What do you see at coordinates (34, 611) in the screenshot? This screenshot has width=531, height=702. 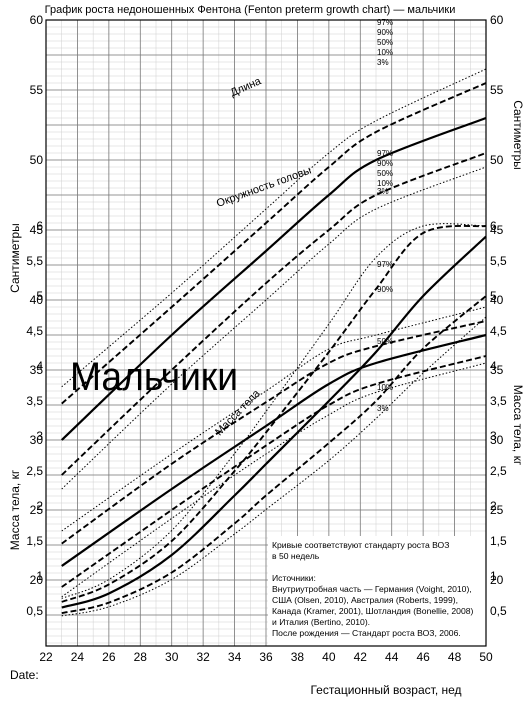 I see `left-kg-tick-label: 0,5` at bounding box center [34, 611].